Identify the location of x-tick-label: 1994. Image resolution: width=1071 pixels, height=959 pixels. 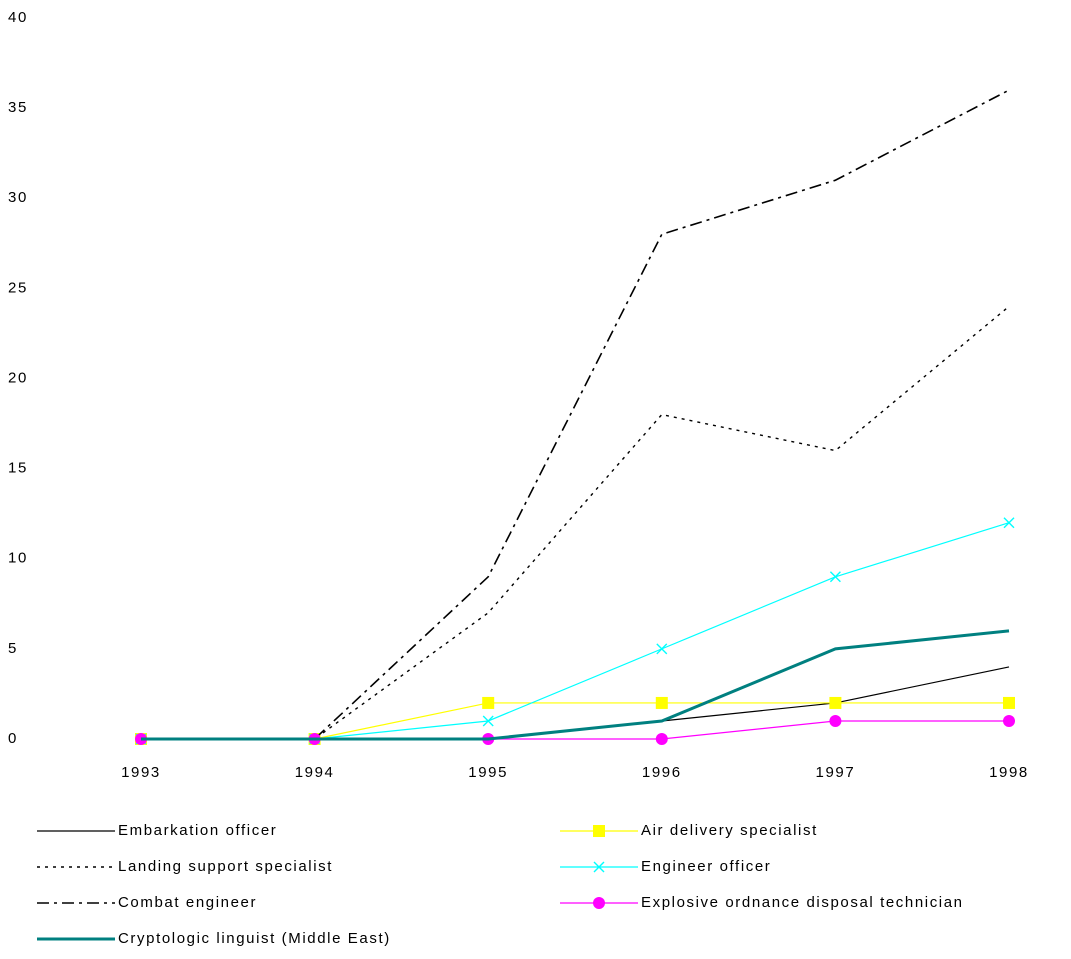
(315, 772).